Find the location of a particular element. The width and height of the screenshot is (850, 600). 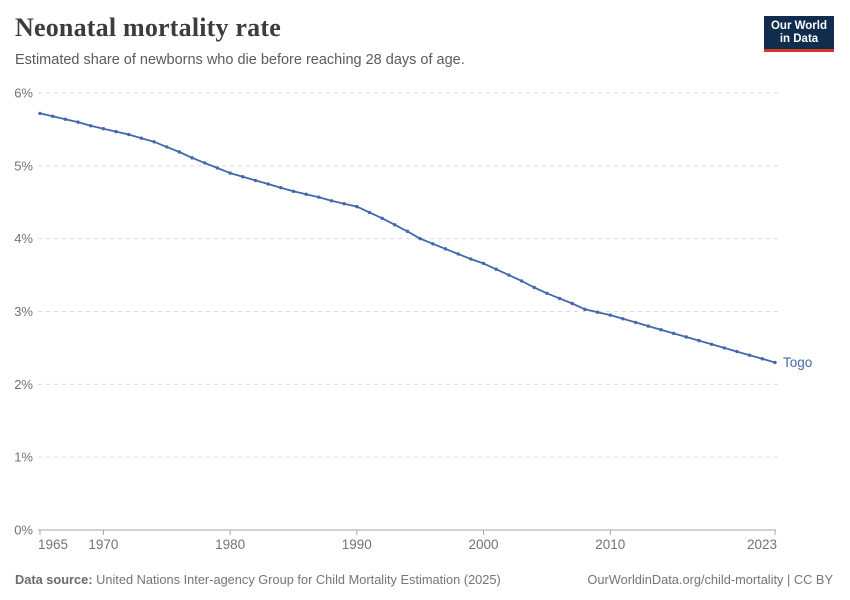

owid-logo-line2: in Data is located at coordinates (799, 39).